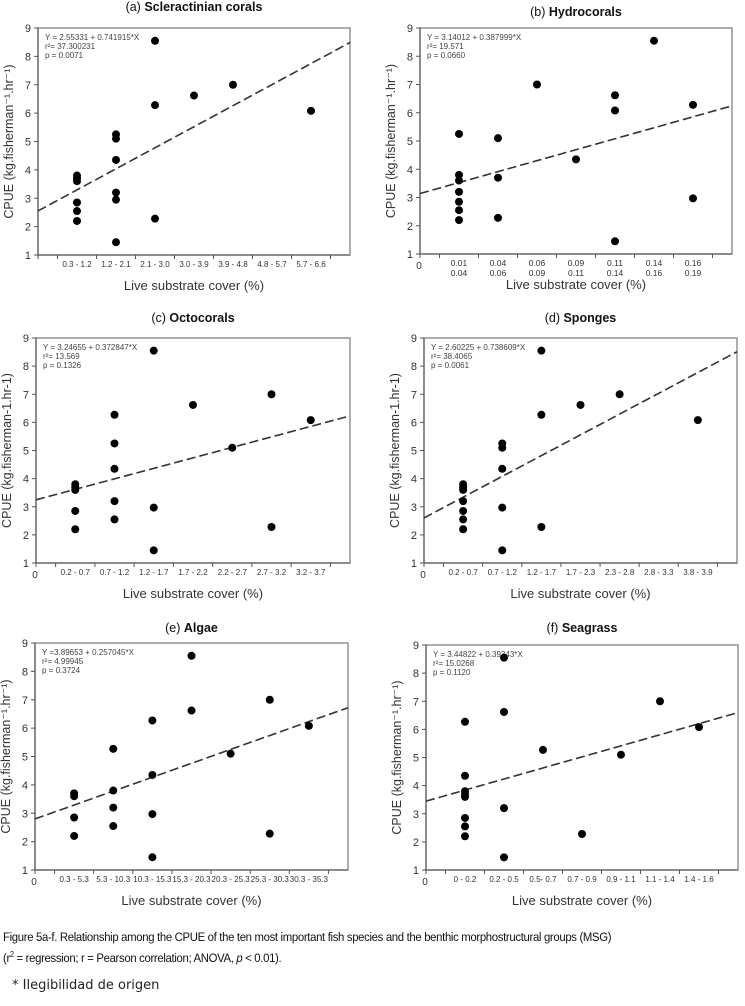  Describe the element at coordinates (463, 572) in the screenshot. I see `x-tick-label: 0.2 - 0.7` at that location.